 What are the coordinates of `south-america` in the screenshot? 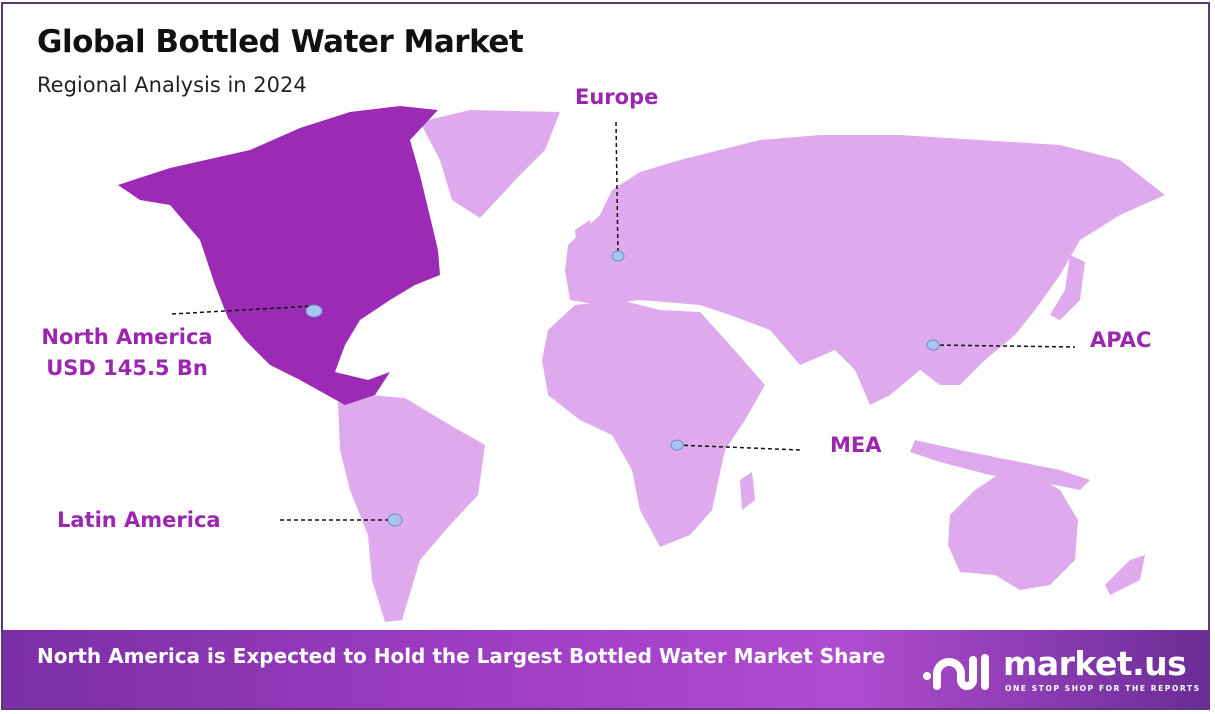 It's located at (411, 508).